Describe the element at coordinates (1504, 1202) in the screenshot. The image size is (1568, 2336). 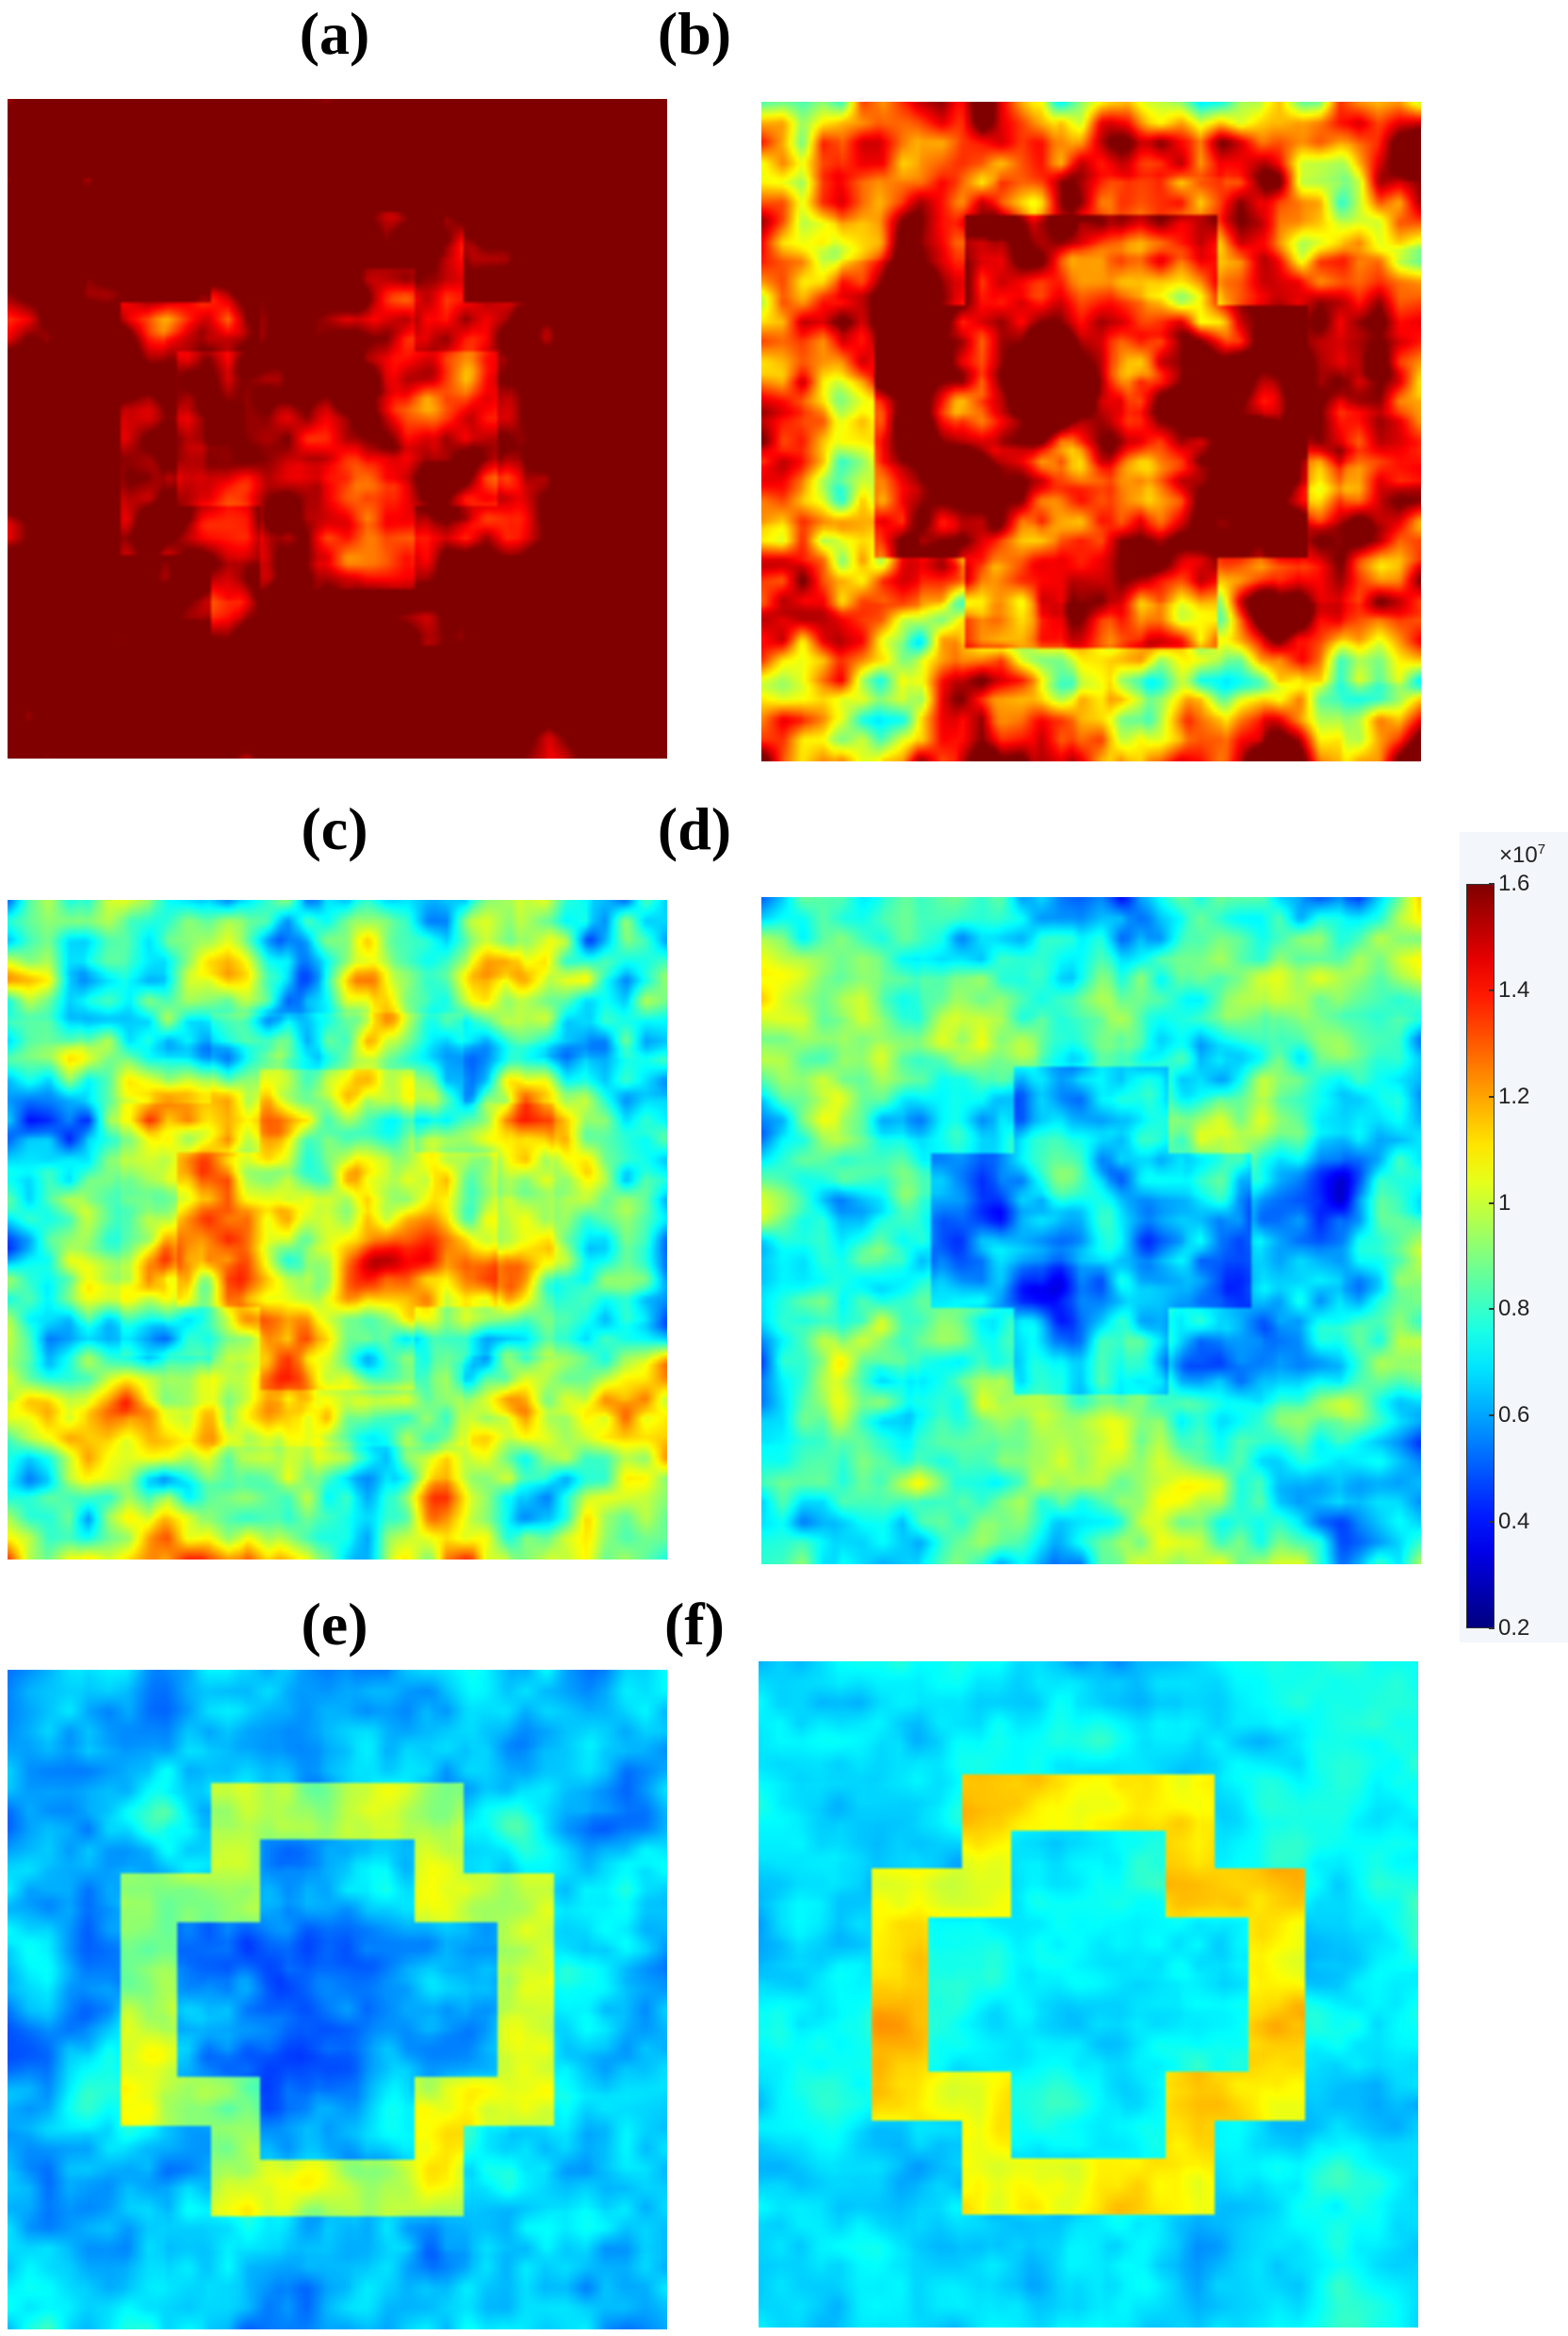
I see `colorbar-tick-label: 1` at that location.